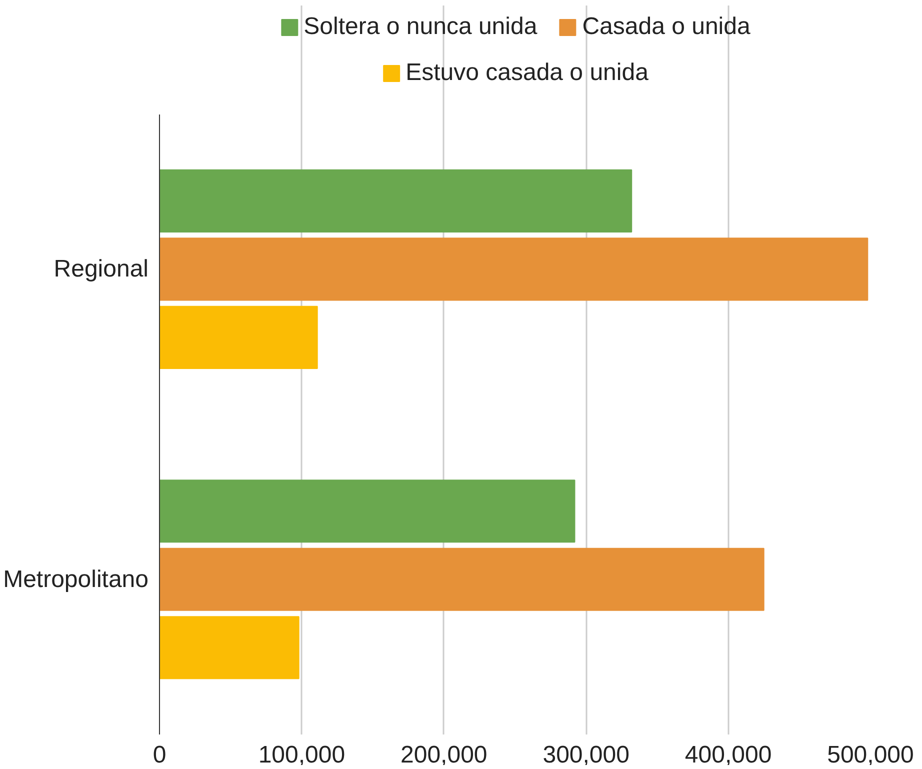 This screenshot has height=769, width=922. Describe the element at coordinates (421, 27) in the screenshot. I see `legend-label: Soltera o nunca unida` at that location.